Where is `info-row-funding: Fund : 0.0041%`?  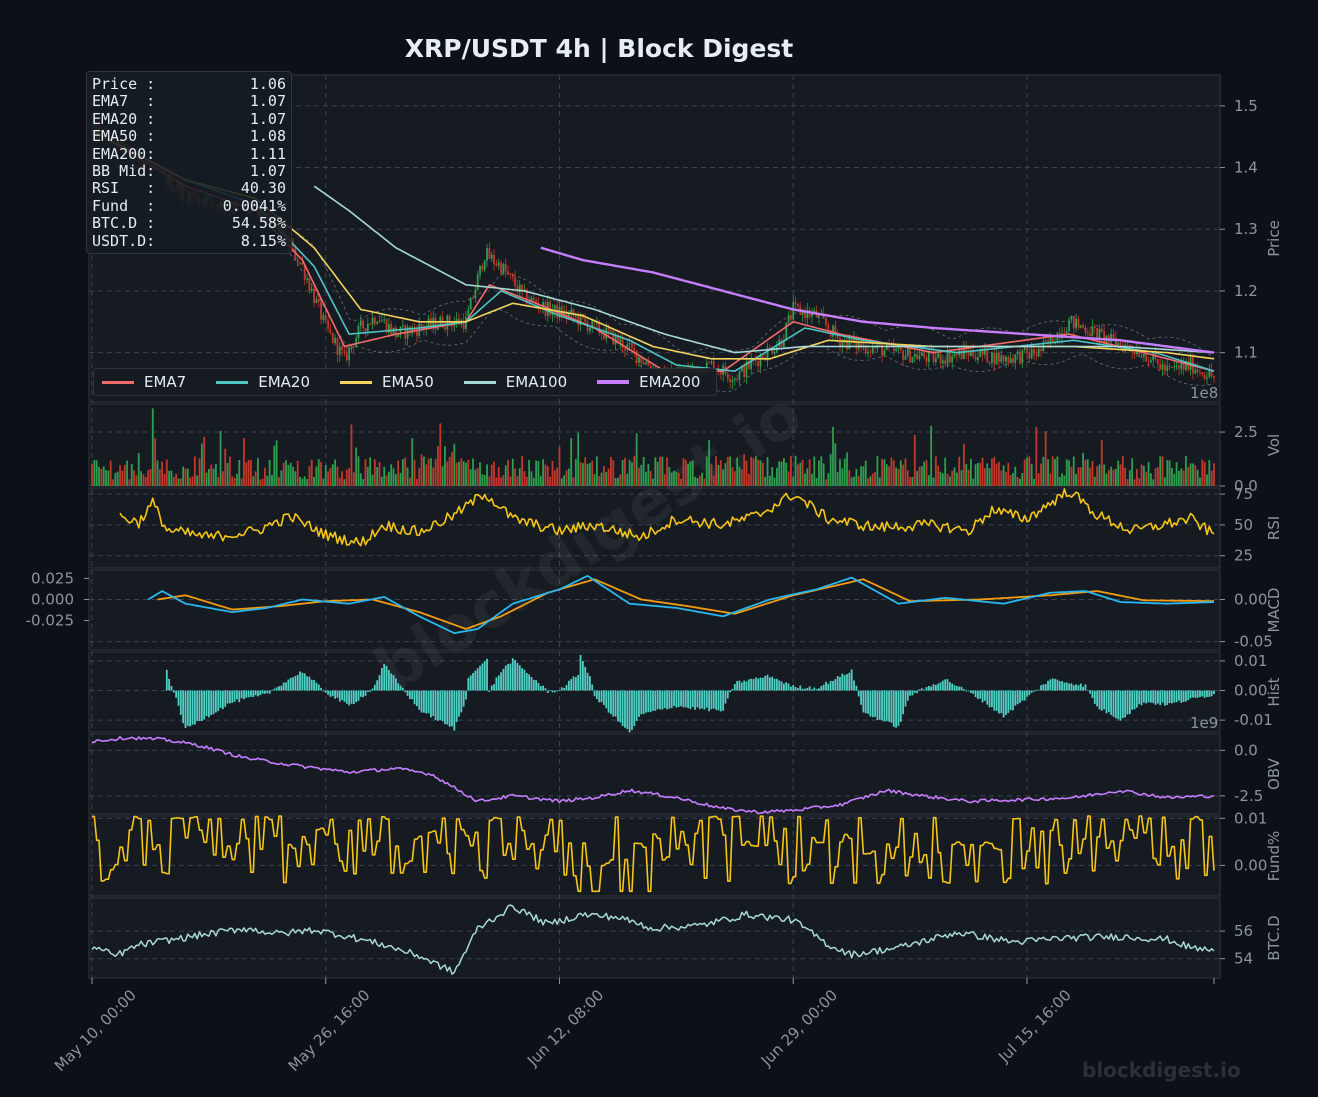
info-row-funding: Fund : 0.0041% is located at coordinates (189, 206).